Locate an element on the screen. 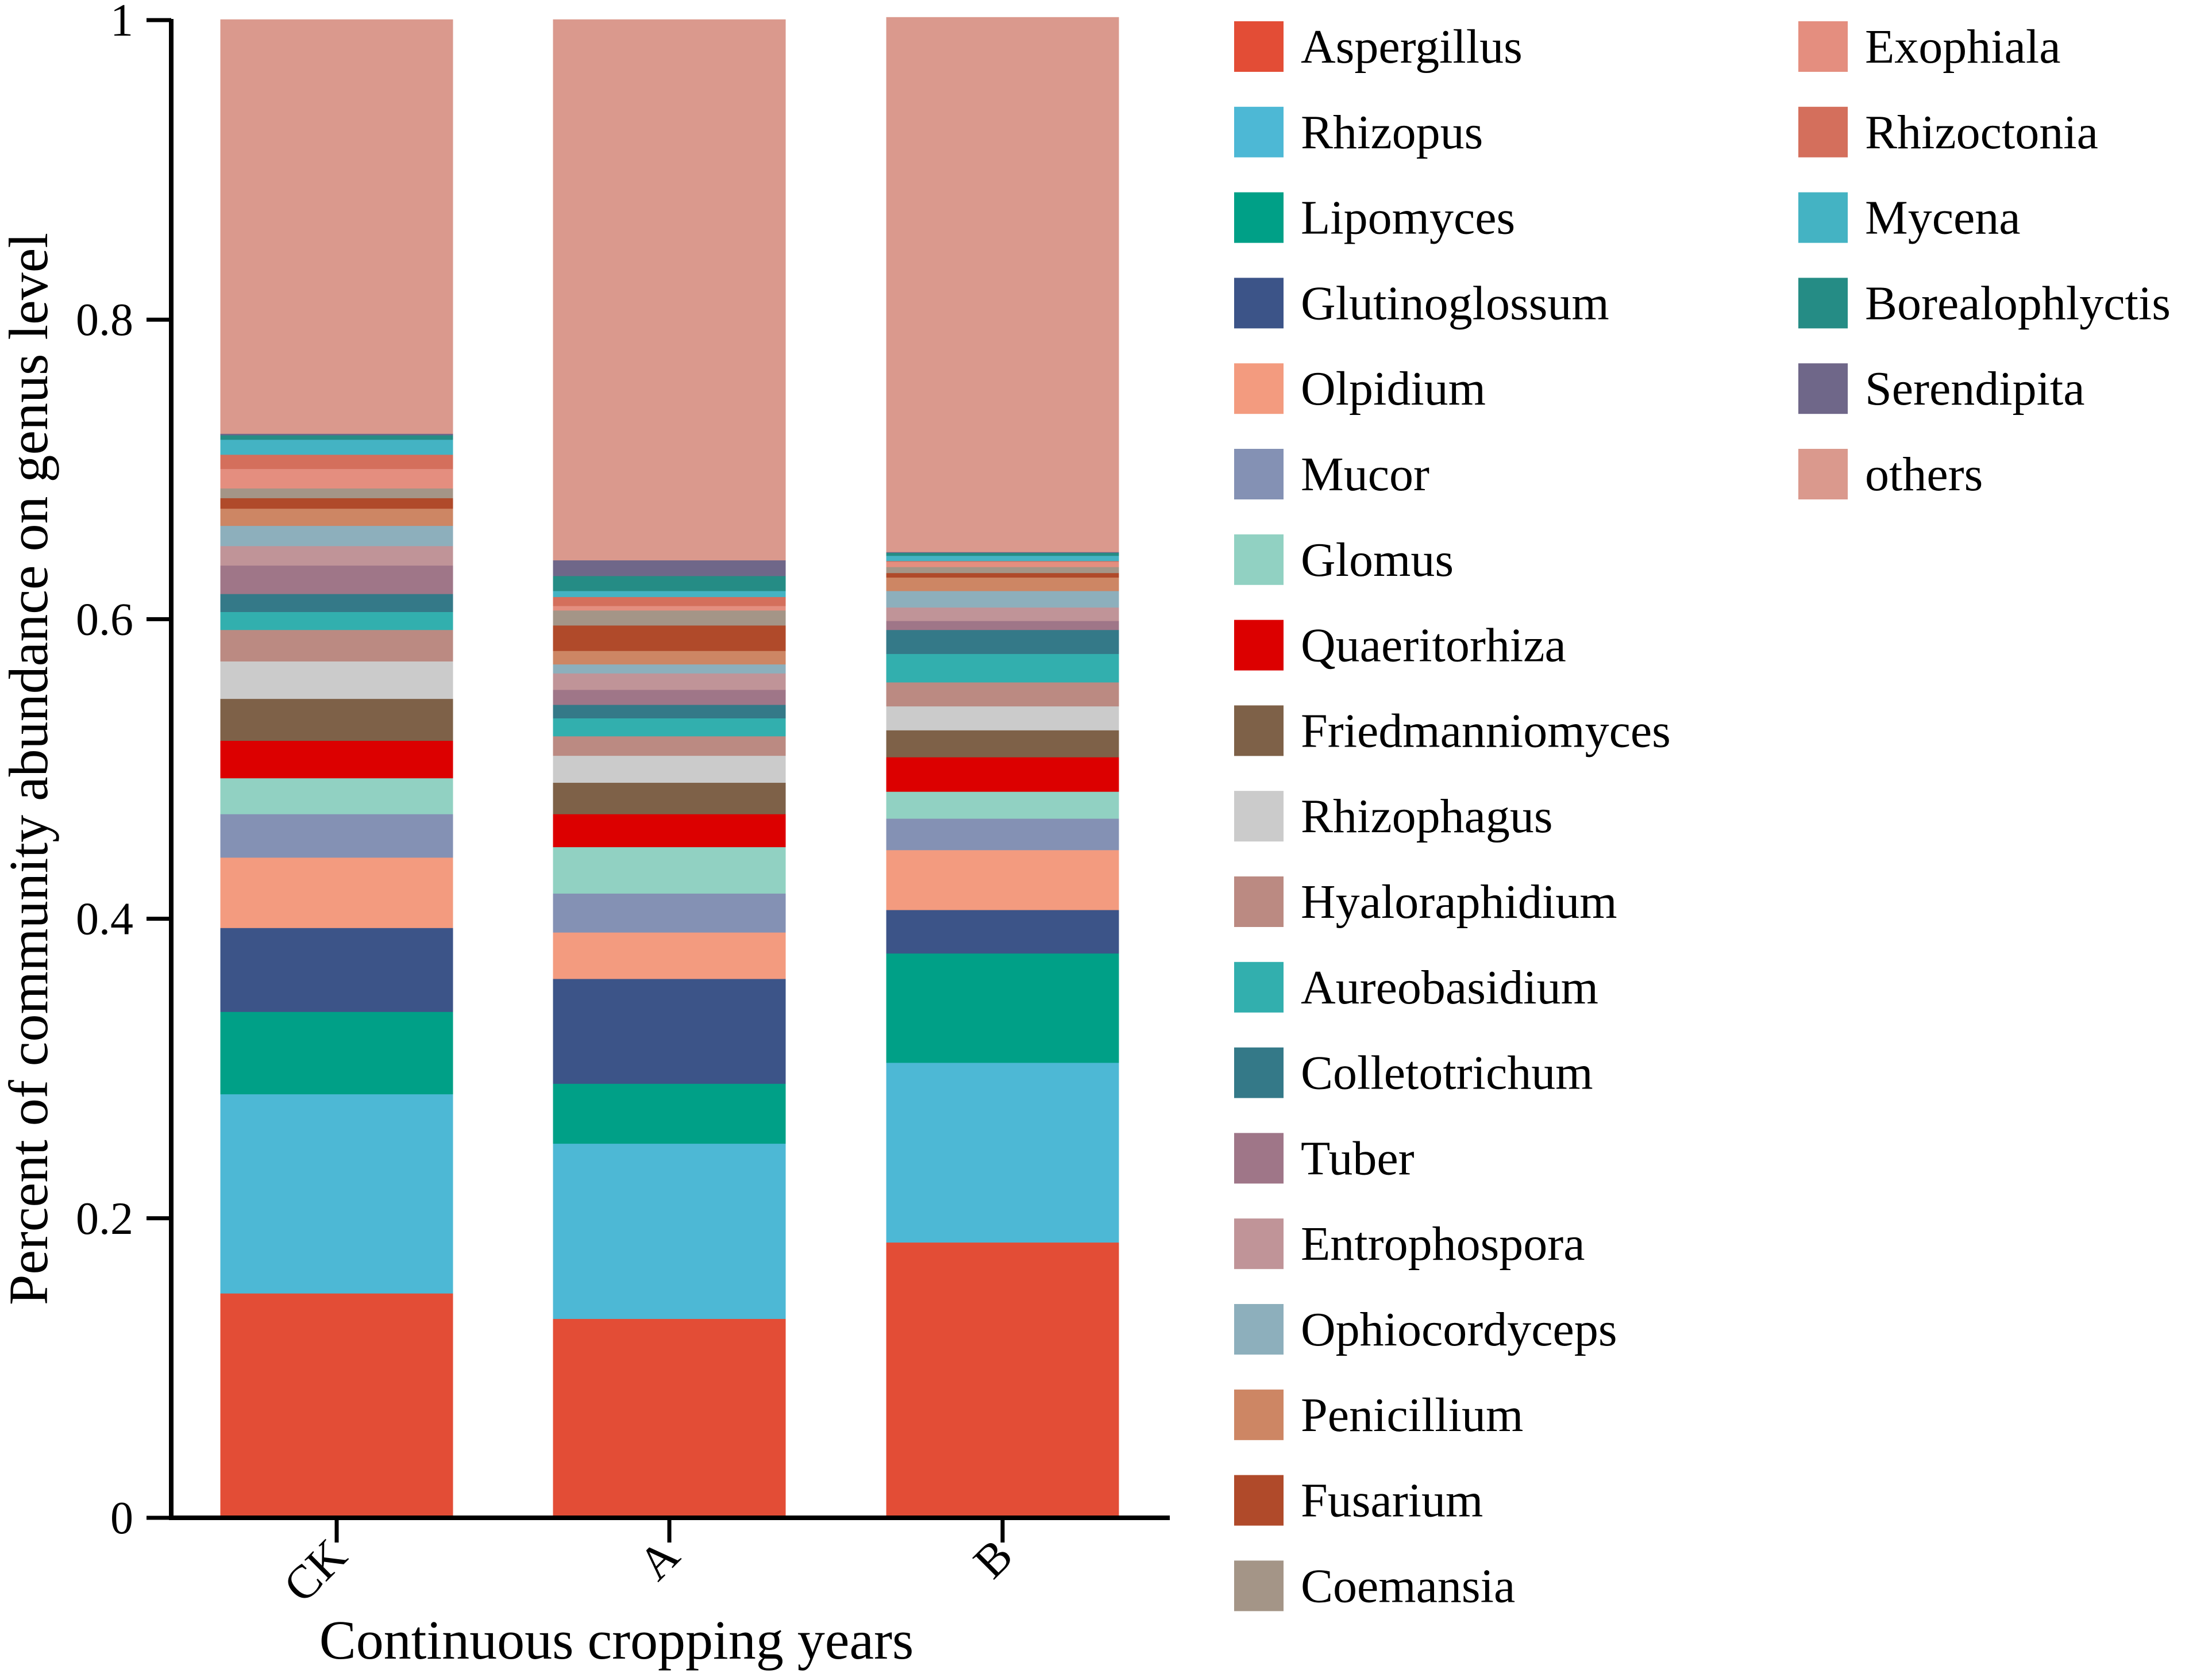  legend-item-fusarium: Fusarium is located at coordinates (1358, 1501).